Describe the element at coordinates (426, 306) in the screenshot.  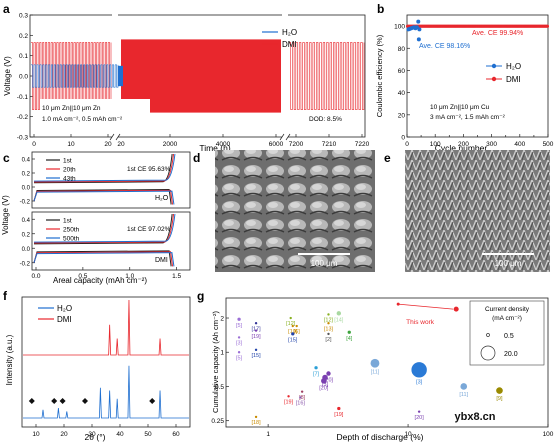
I see `panel-g-thiswork-arrow` at that location.